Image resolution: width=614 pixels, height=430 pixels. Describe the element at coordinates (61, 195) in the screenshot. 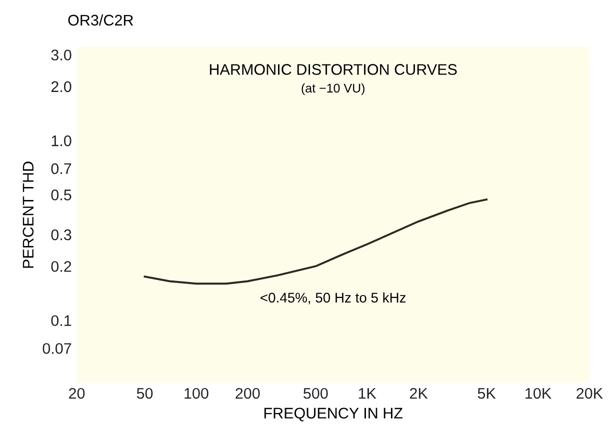

I see `y-tick-label: 0.5` at that location.